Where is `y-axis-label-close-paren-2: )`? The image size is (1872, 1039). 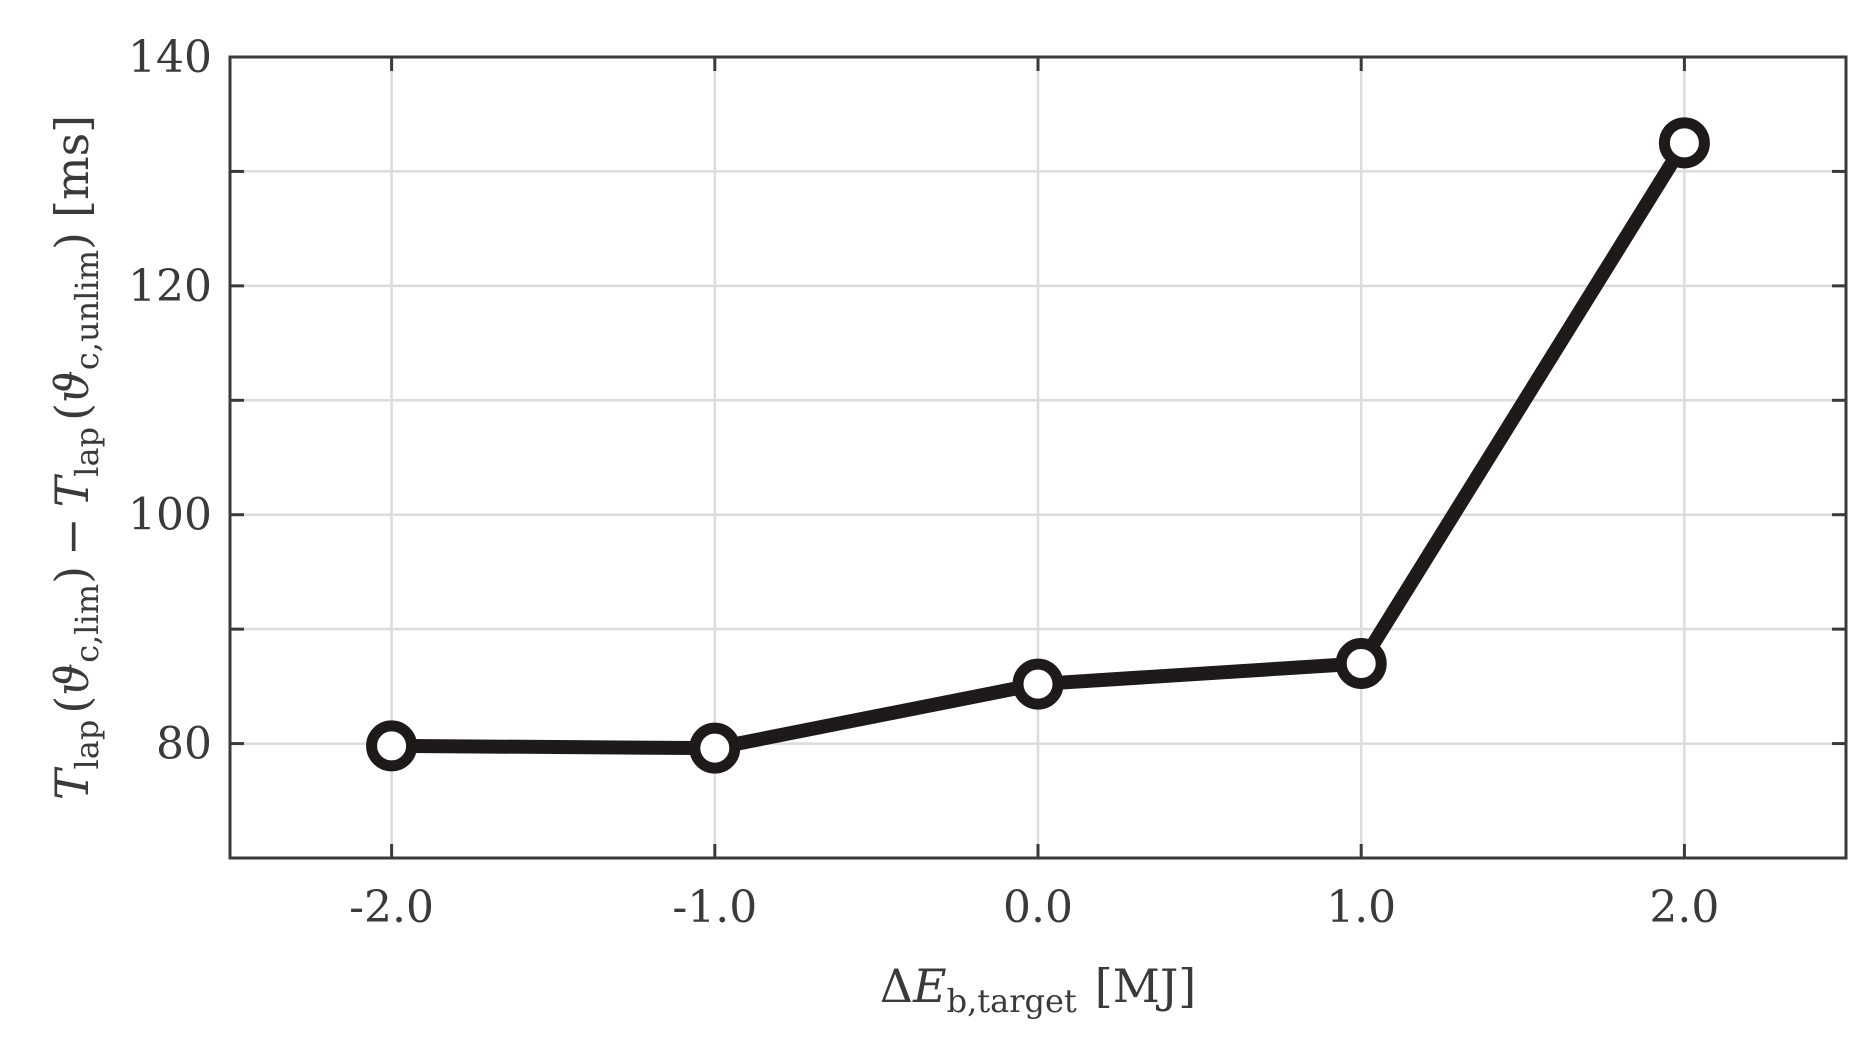 y-axis-label-close-paren-2: ) is located at coordinates (72, 241).